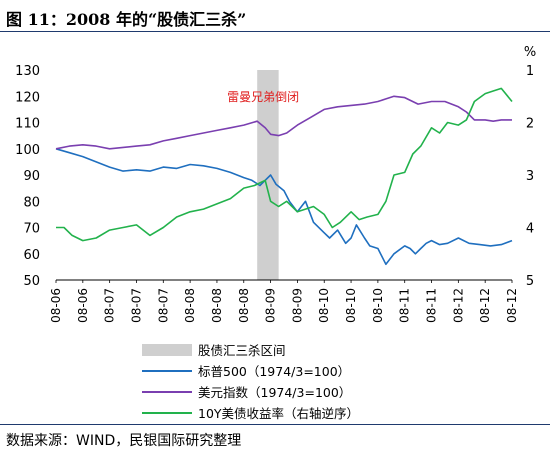  Describe the element at coordinates (530, 52) in the screenshot. I see `right-axis-unit: %` at that location.